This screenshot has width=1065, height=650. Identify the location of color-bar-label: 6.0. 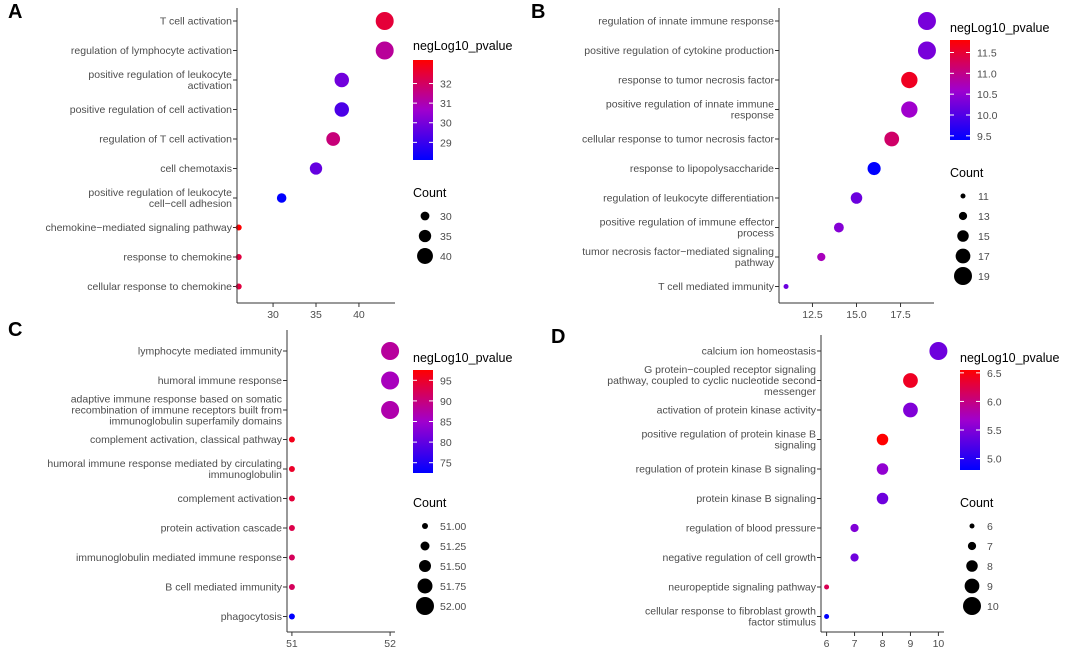
(994, 402).